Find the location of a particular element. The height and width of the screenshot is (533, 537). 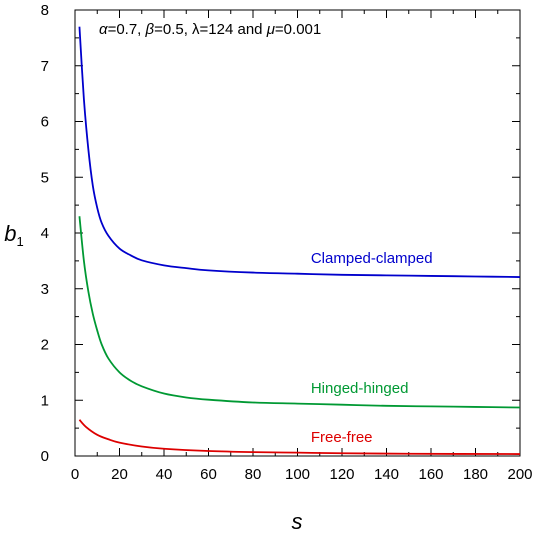

x-axis-title: s is located at coordinates (297, 521).